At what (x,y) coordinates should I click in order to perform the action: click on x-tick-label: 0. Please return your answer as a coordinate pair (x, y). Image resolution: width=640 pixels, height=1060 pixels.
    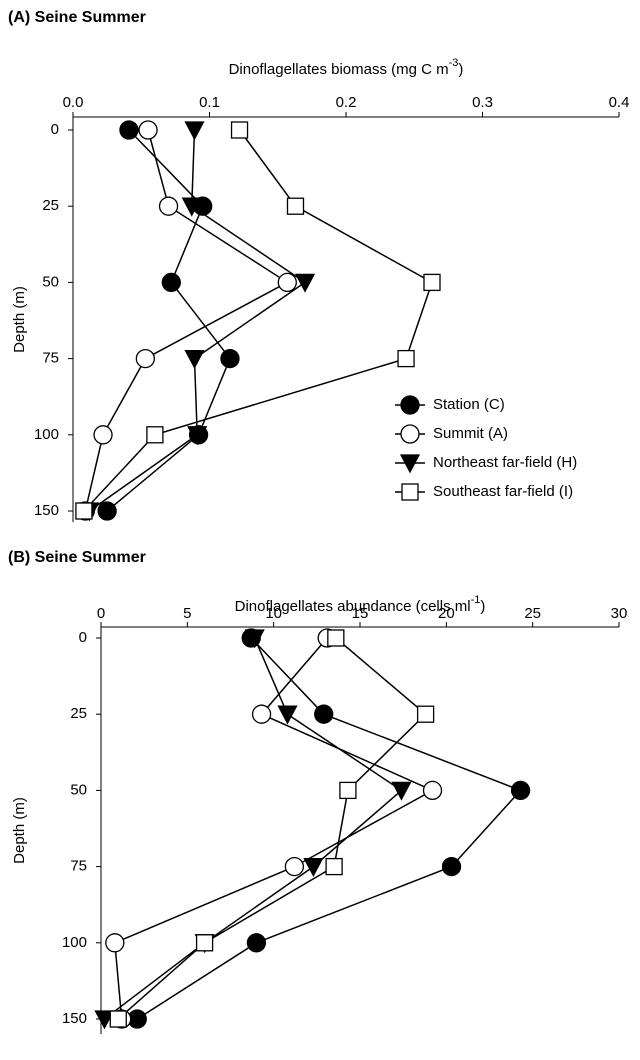
    Looking at the image, I should click on (101, 613).